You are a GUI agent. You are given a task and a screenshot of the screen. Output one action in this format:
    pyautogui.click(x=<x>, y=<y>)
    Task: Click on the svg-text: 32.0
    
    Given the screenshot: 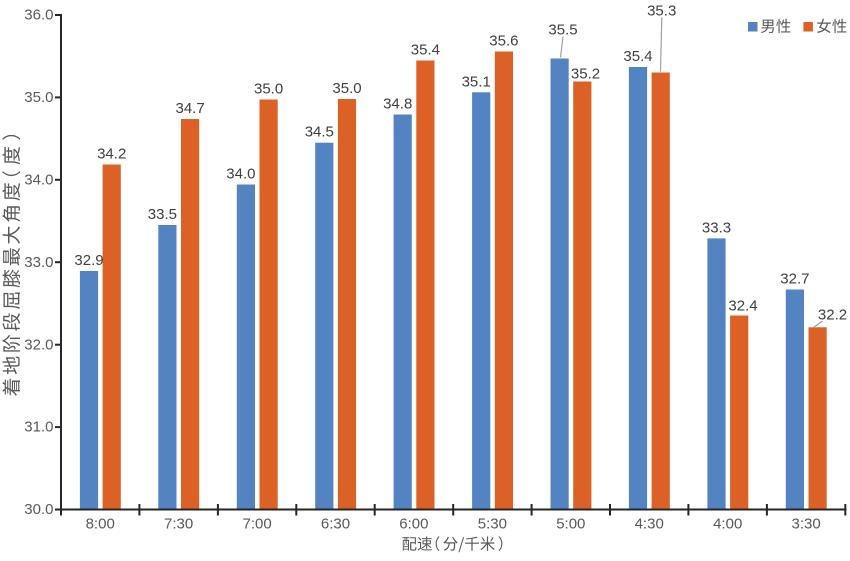 What is the action you would take?
    pyautogui.click(x=38, y=344)
    